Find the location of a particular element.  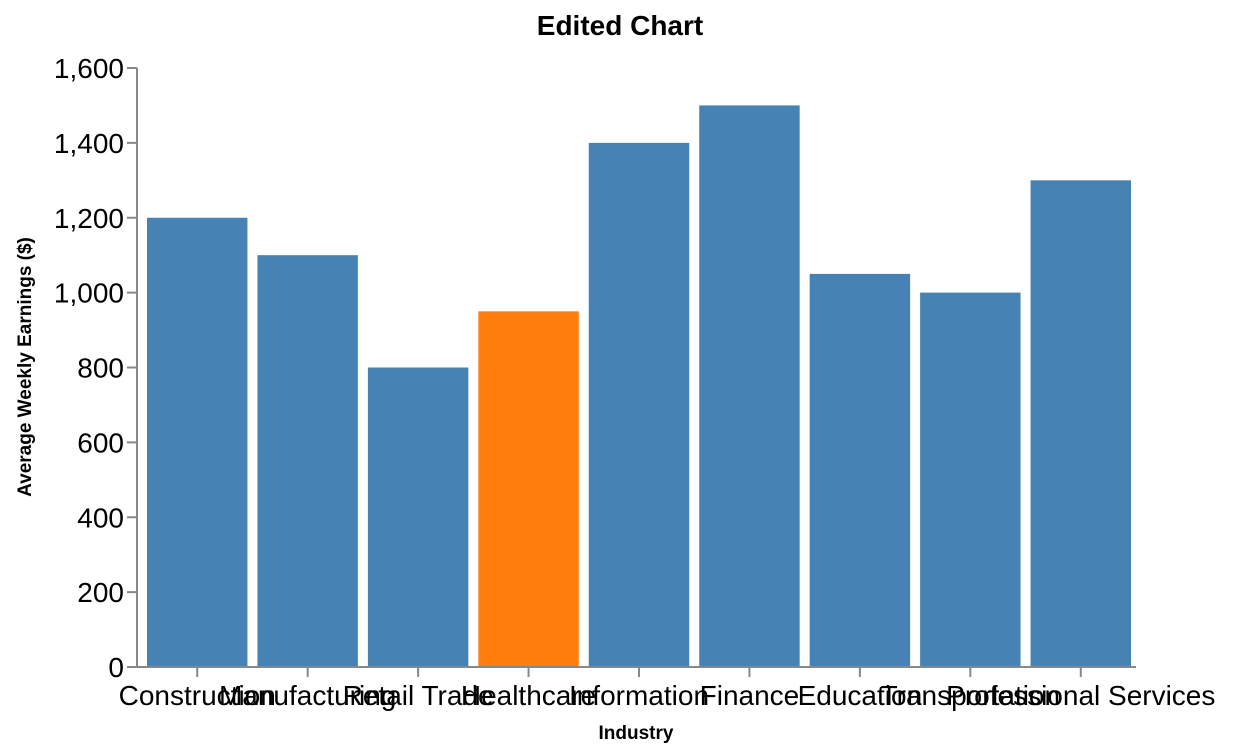

y-tick-label: 1,600 is located at coordinates (89, 68).